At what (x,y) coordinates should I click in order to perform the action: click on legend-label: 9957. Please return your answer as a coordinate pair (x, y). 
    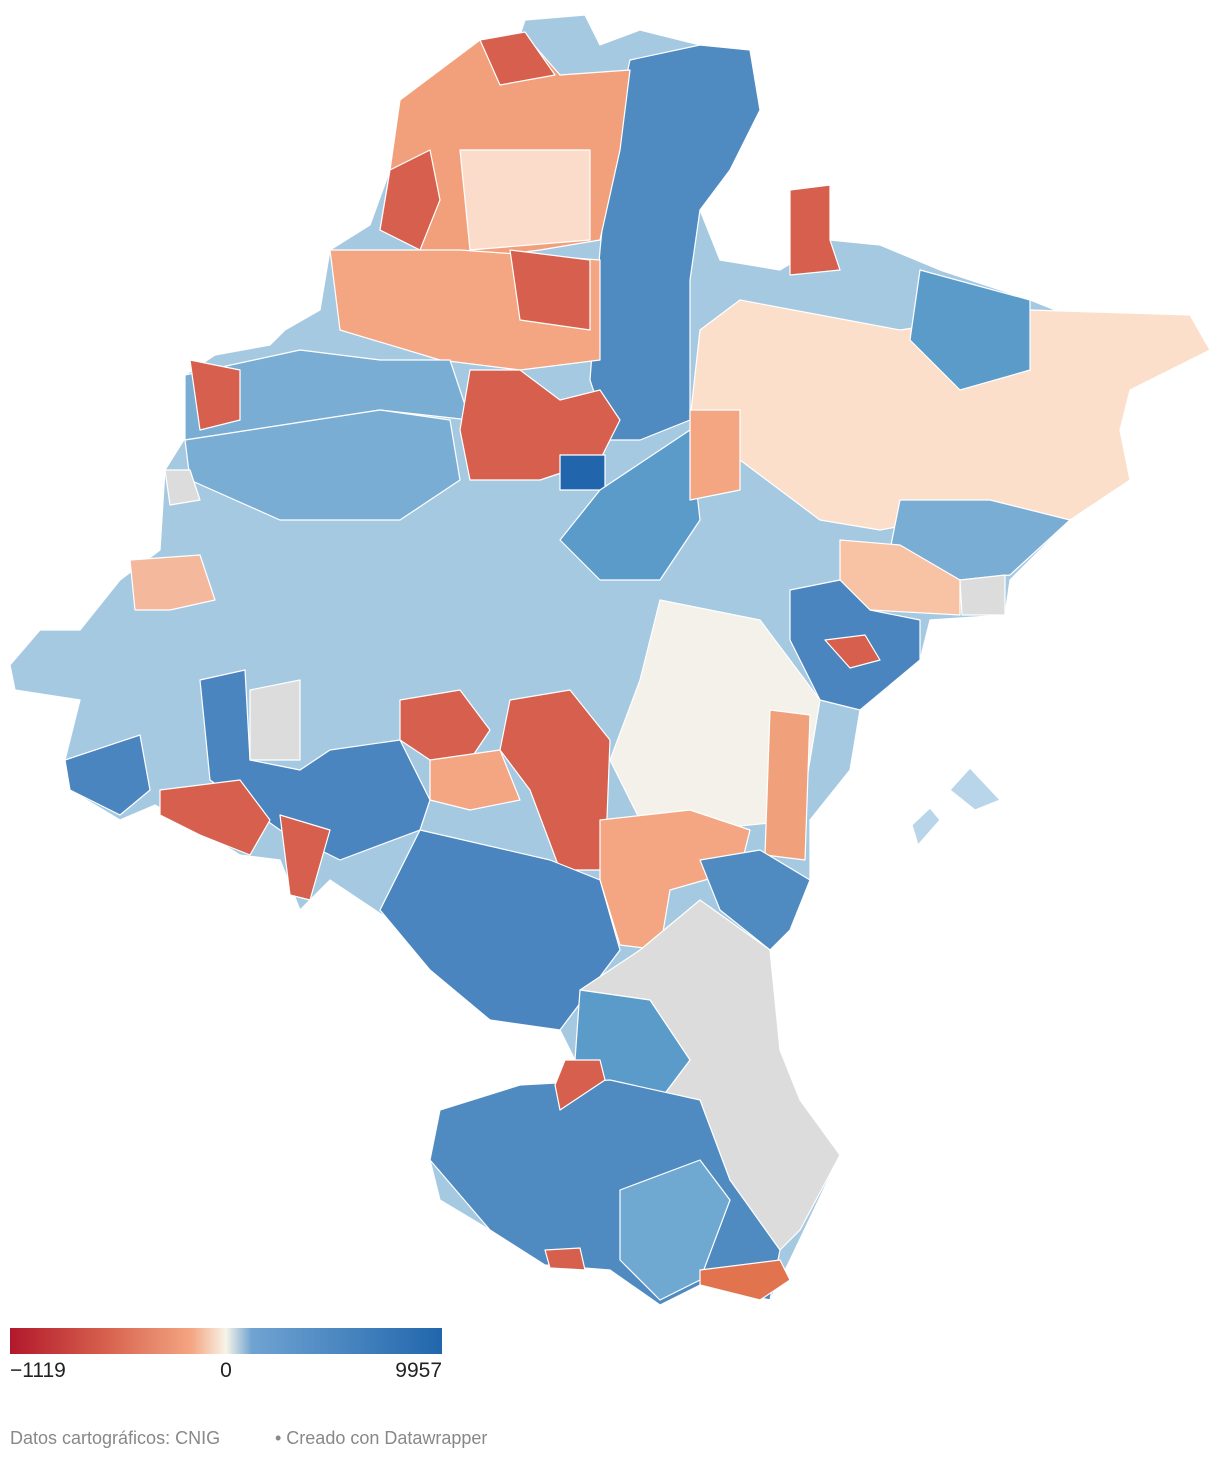
    Looking at the image, I should click on (418, 1370).